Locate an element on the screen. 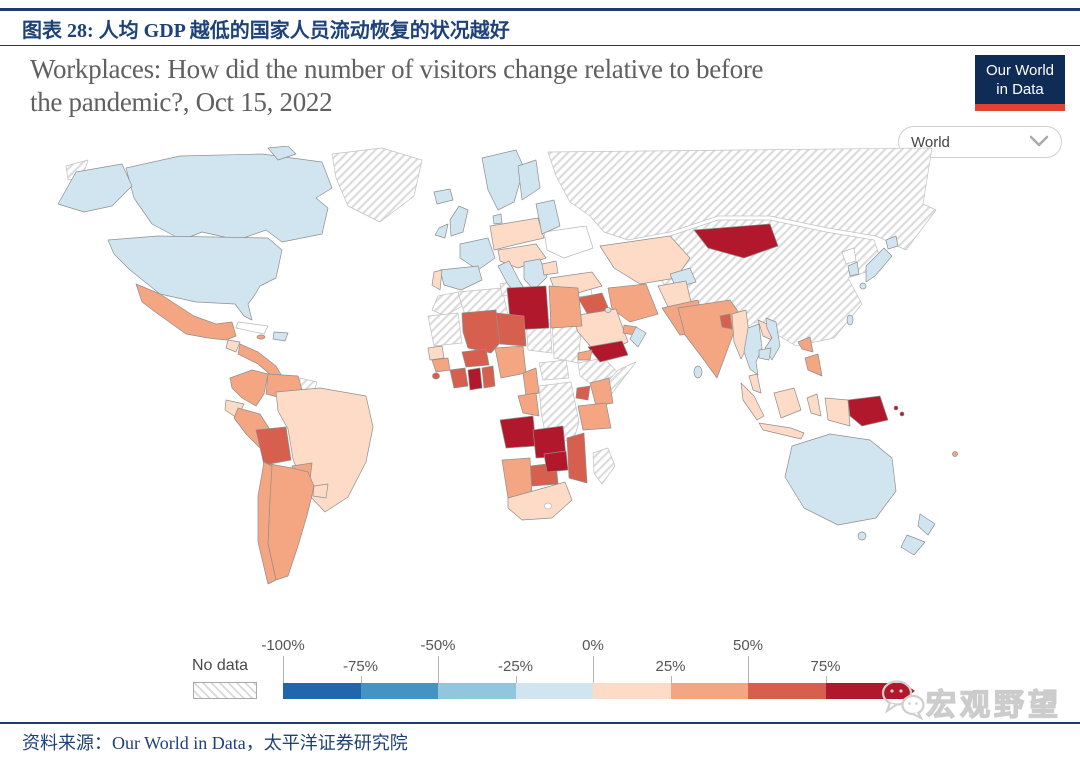 This screenshot has width=1080, height=759. legend-tick-label: 0% is located at coordinates (593, 645).